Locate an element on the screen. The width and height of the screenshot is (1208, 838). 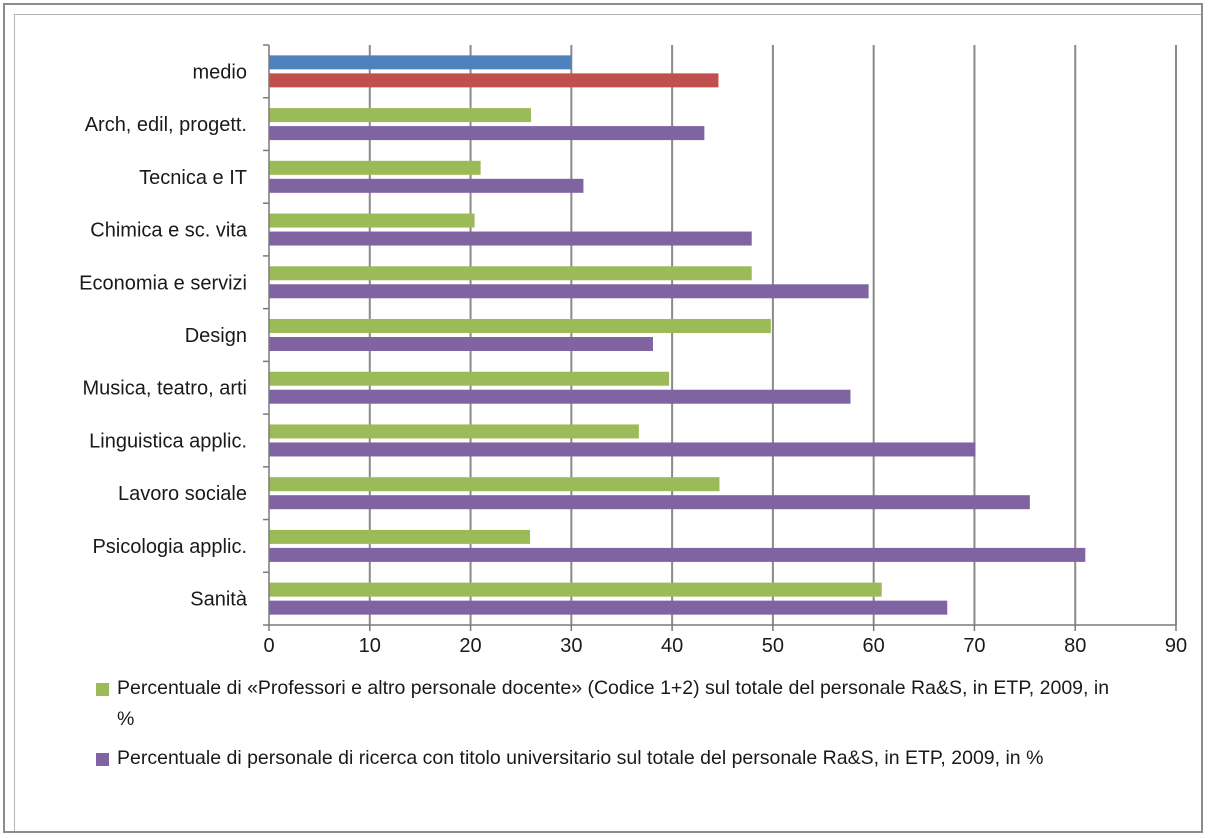
category-label-1: Arch, edil, progett. is located at coordinates (166, 125).